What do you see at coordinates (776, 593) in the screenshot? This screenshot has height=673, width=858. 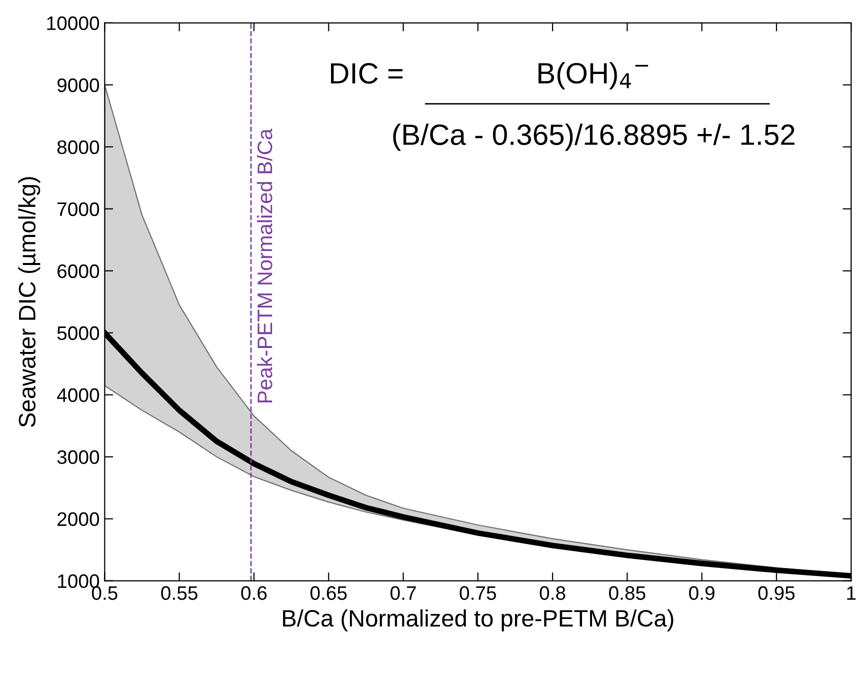 I see `x-tick-label: 0.95` at bounding box center [776, 593].